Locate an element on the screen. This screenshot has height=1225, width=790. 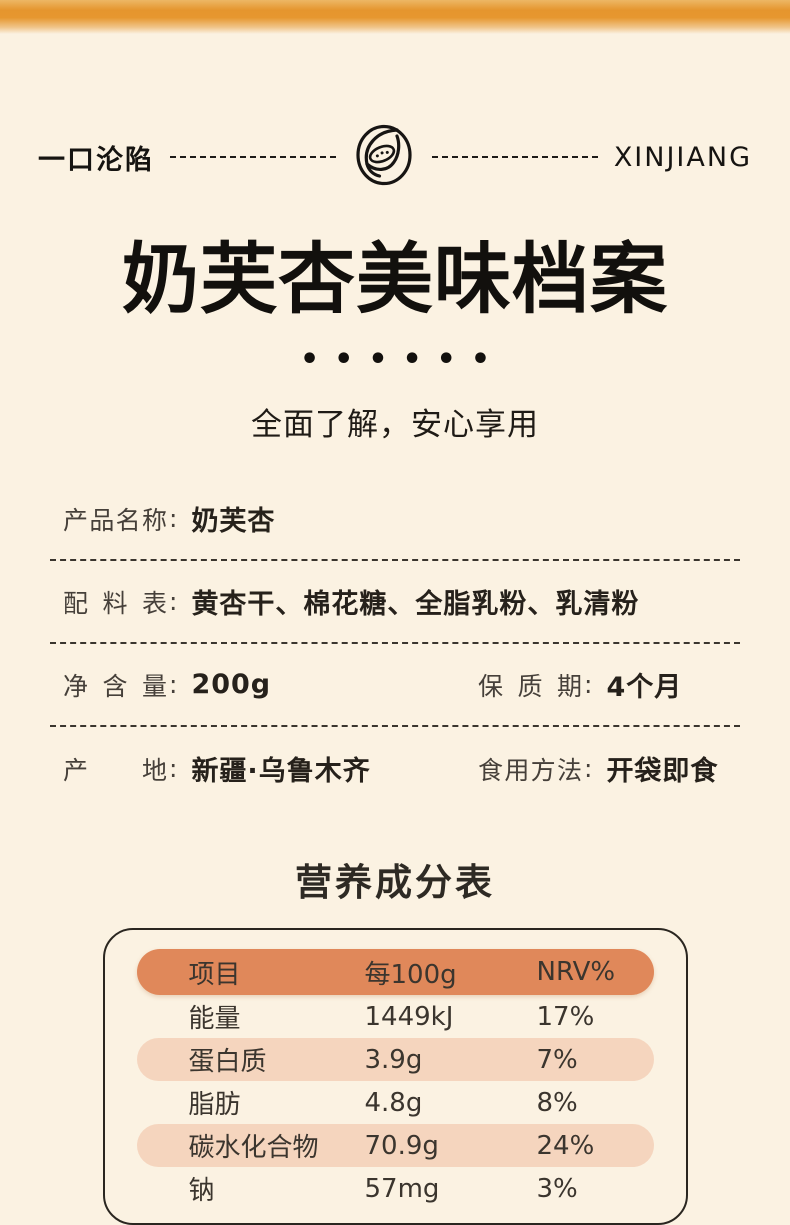
field-origin: 产地 : 新疆·乌鲁木齐 is located at coordinates (257, 768).